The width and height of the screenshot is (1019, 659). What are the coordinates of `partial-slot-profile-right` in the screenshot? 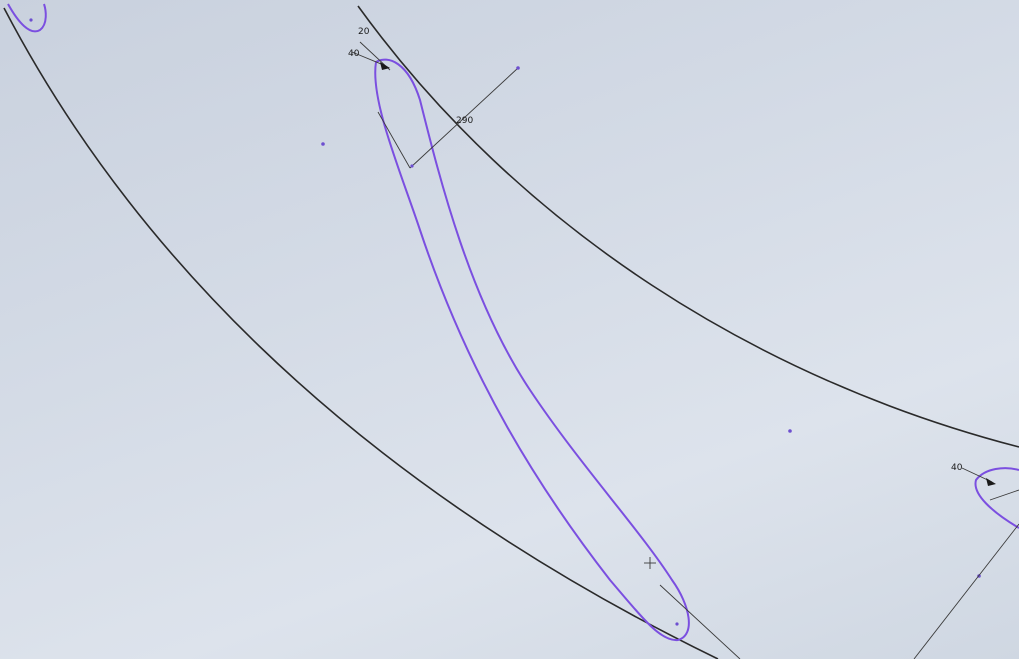 It's located at (996, 498).